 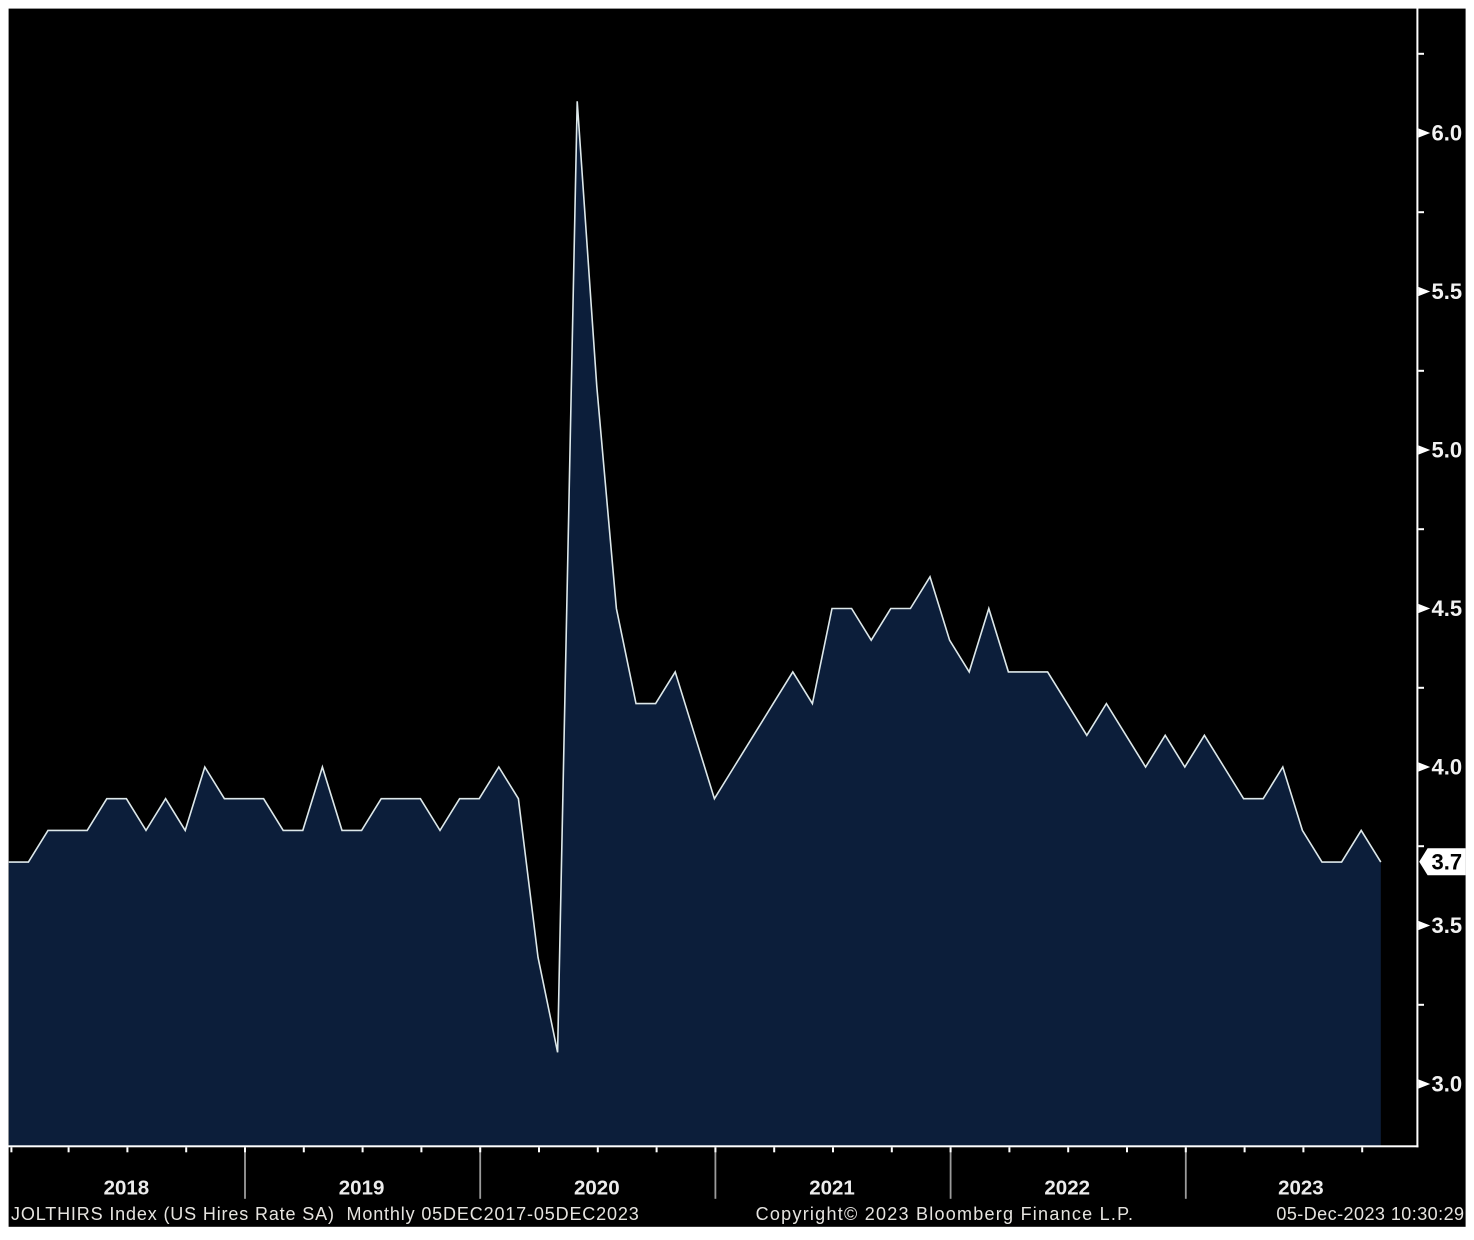 I want to click on svg-text: 5.0, so click(x=1447, y=450).